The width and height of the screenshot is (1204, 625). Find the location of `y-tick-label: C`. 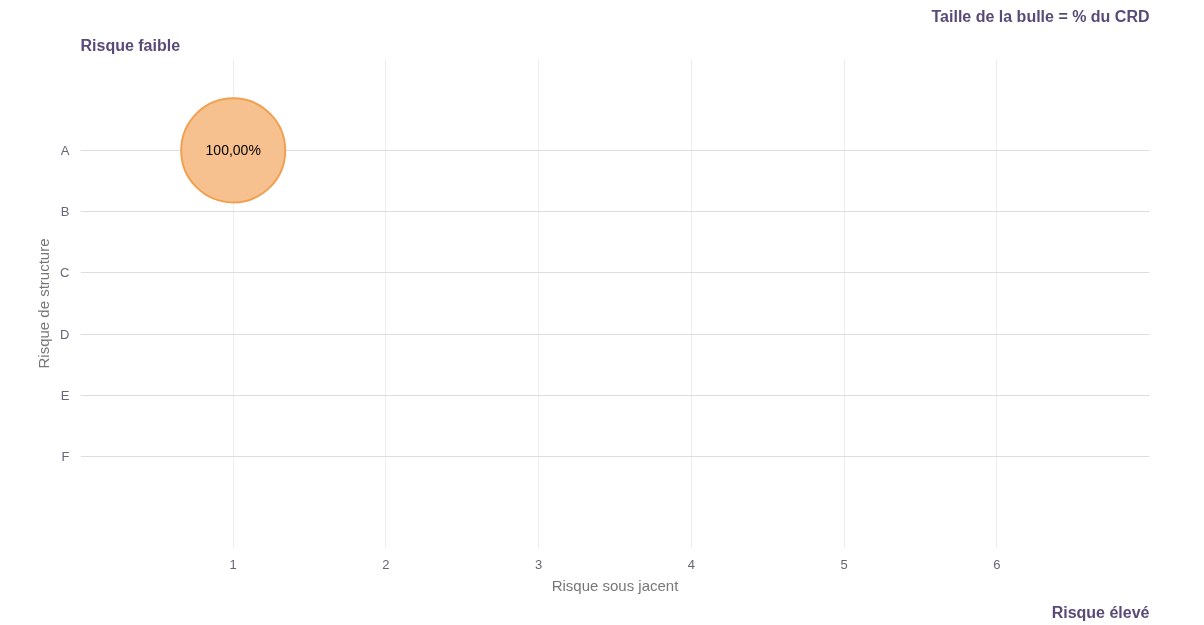

y-tick-label: C is located at coordinates (65, 273).